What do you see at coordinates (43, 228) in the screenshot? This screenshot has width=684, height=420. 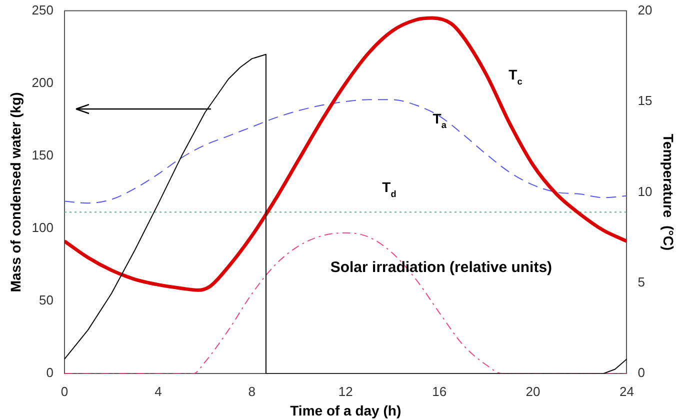 I see `y-tick-label: 100` at bounding box center [43, 228].